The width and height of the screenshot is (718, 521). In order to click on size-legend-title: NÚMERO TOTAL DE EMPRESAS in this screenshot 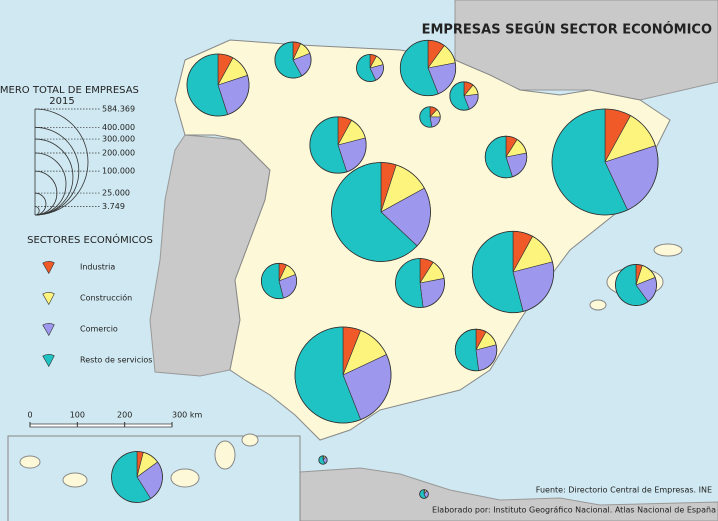, I will do `click(69, 89)`.